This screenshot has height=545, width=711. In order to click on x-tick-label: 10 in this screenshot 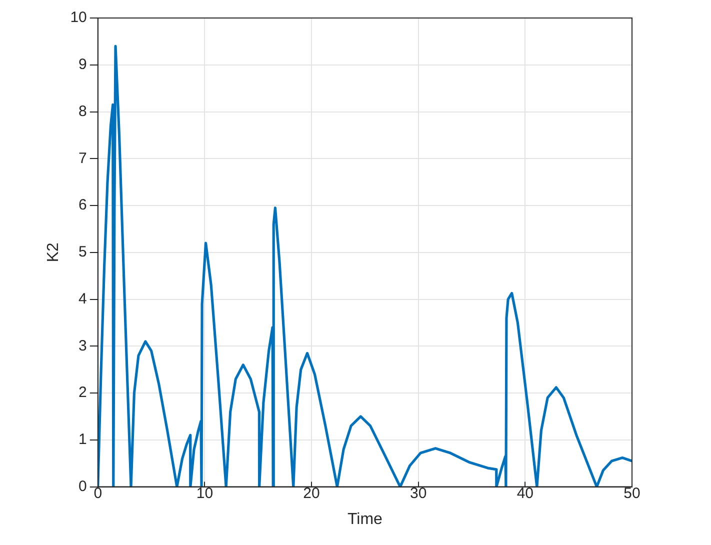, I will do `click(205, 493)`.